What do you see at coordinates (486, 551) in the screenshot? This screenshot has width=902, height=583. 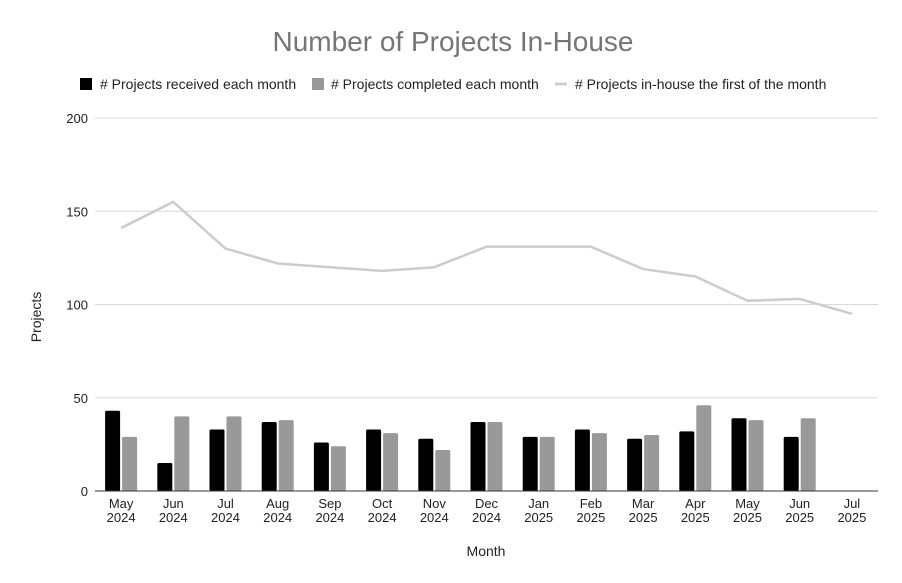 I see `x-axis-title: Month` at bounding box center [486, 551].